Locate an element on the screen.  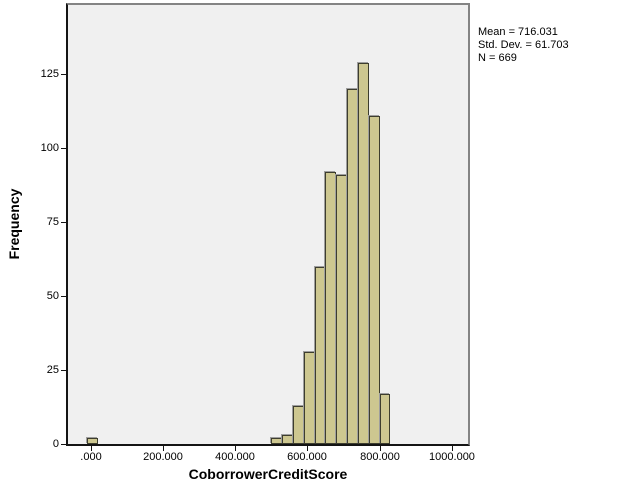
x-tick-label: 200.000 is located at coordinates (163, 457).